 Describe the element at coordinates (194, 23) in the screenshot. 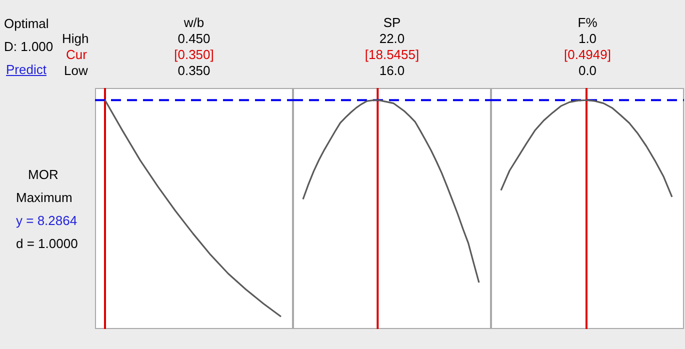

I see `chart-title: w/b` at that location.